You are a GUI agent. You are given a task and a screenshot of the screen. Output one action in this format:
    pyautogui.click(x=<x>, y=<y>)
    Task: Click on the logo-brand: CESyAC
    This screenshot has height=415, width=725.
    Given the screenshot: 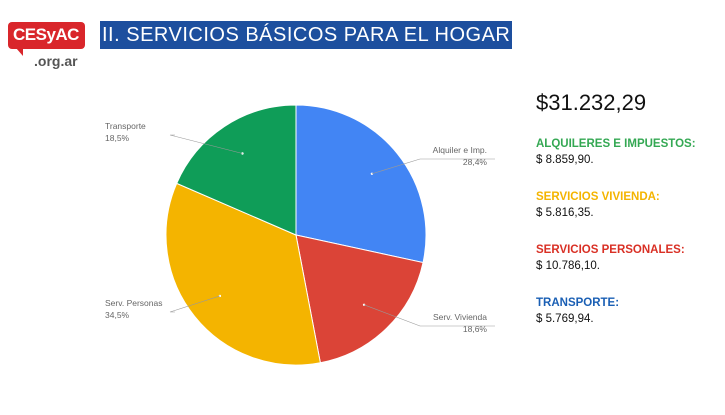 What is the action you would take?
    pyautogui.click(x=46, y=35)
    